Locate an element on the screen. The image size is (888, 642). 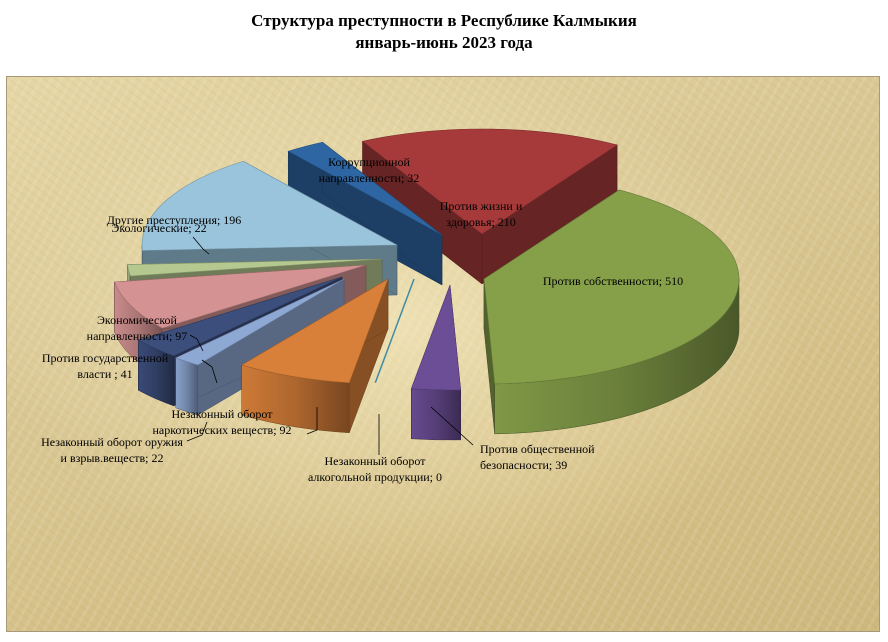
slice-против-собственности is located at coordinates (611, 287).